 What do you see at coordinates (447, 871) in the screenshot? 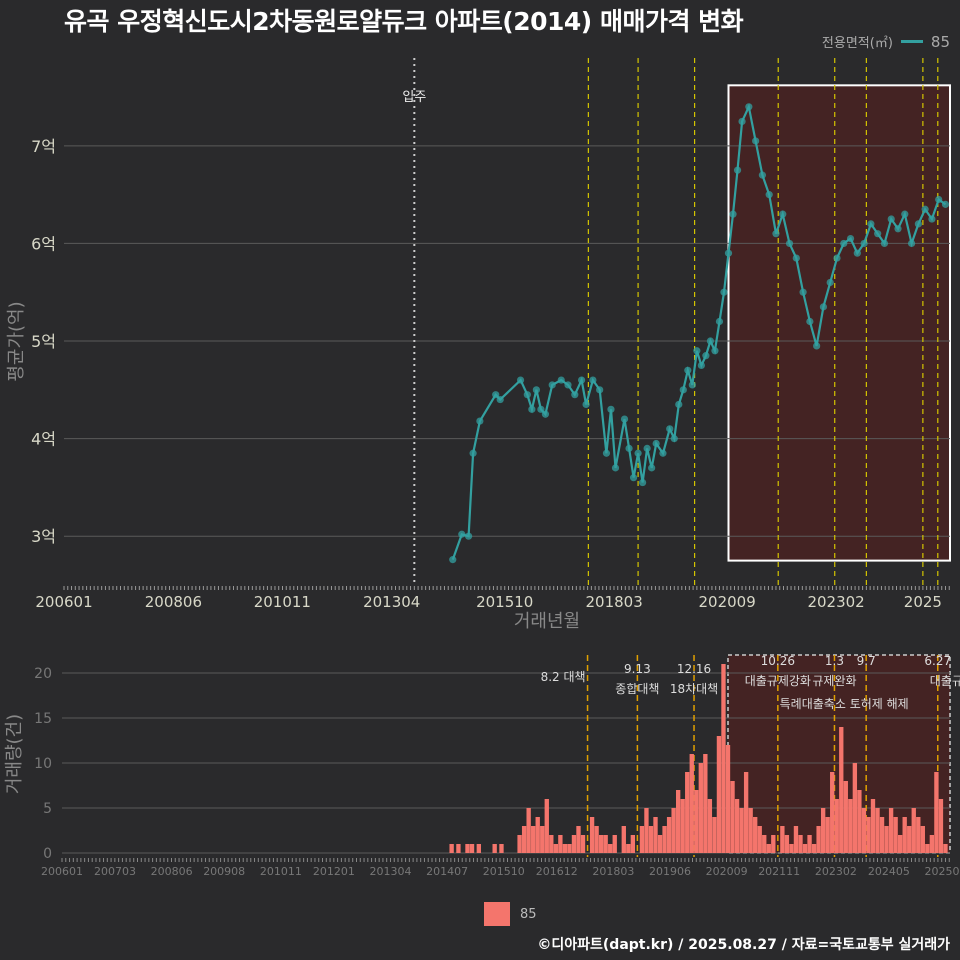
I see `x-tick-label: 201407` at bounding box center [447, 871].